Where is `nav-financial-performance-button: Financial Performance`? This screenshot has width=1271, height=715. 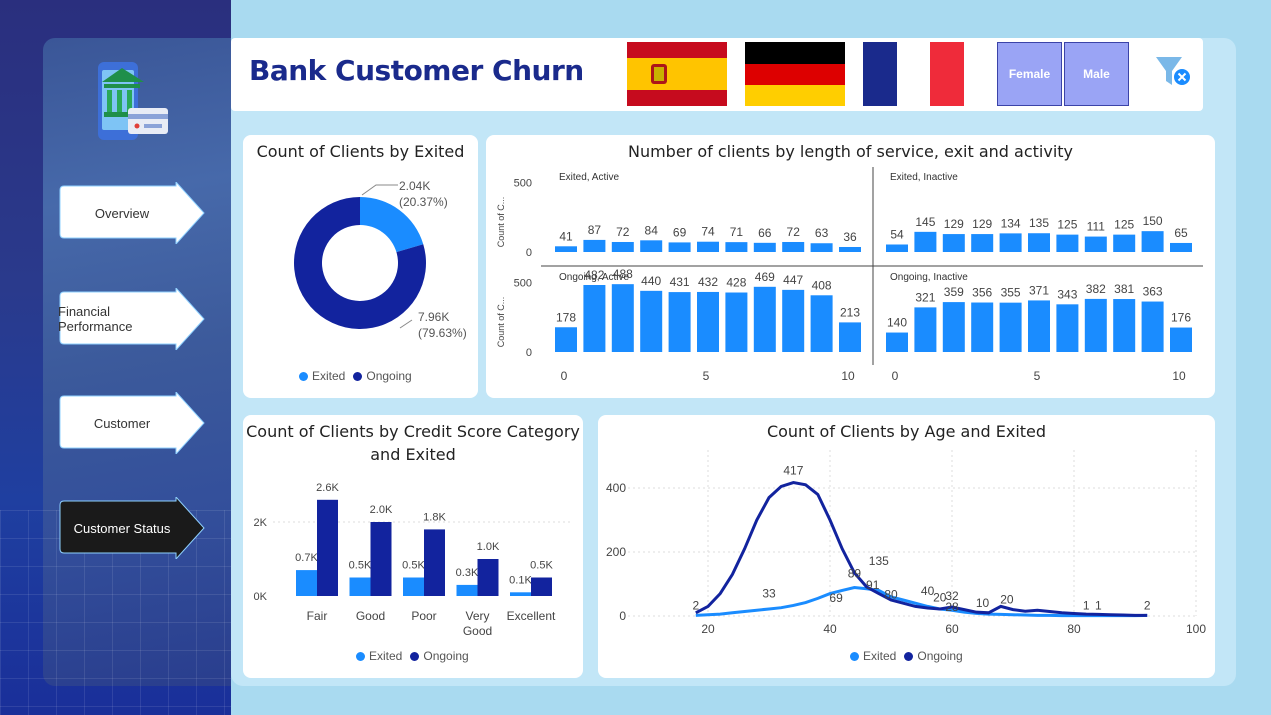 nav-financial-performance-button: Financial Performance is located at coordinates (132, 319).